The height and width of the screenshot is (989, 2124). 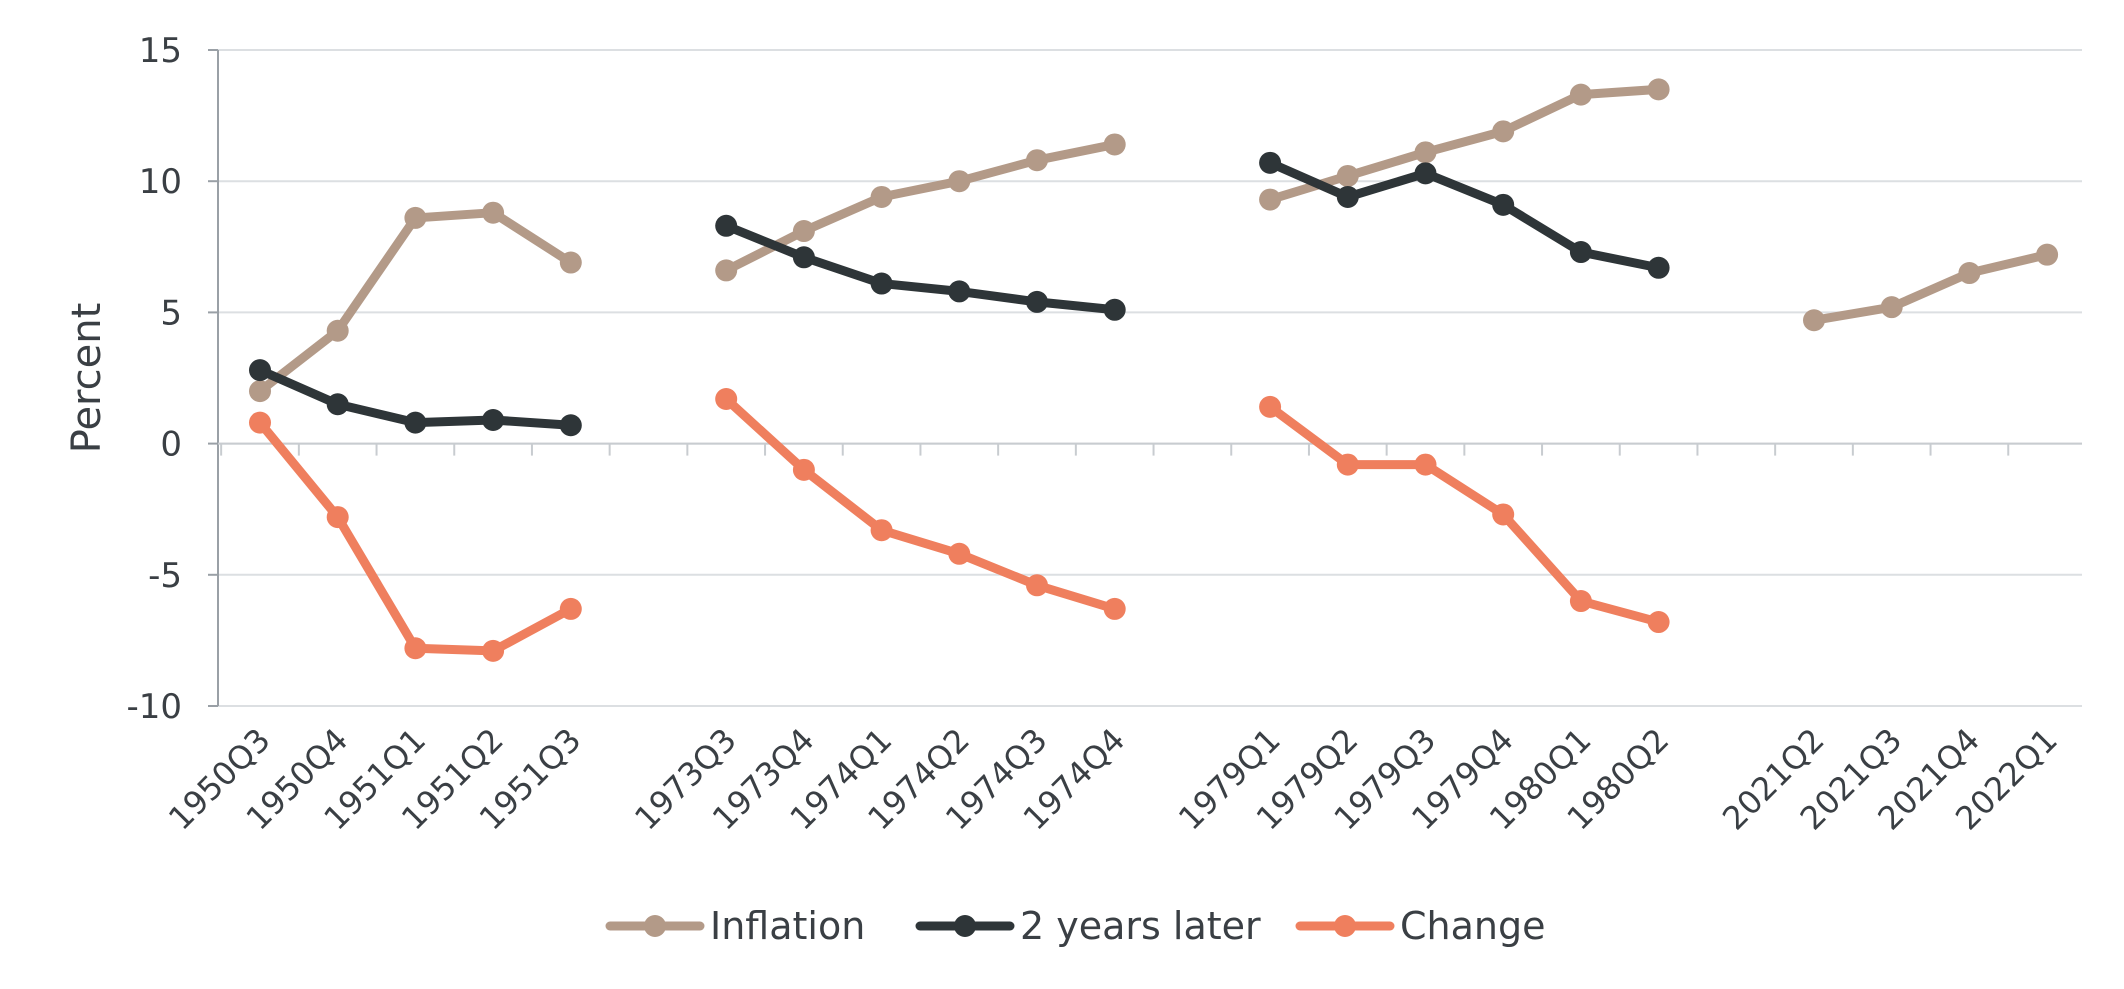 I want to click on y-tick-label: 0, so click(x=171, y=445).